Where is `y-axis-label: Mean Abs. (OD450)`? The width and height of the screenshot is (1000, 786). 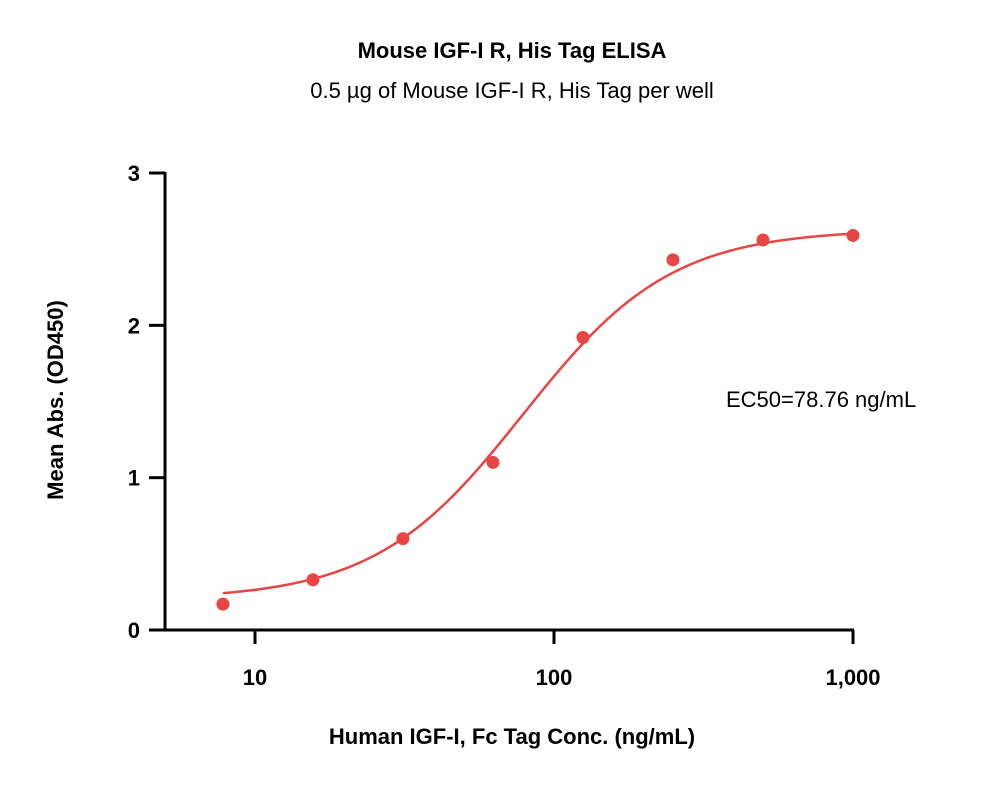
y-axis-label: Mean Abs. (OD450) is located at coordinates (55, 400).